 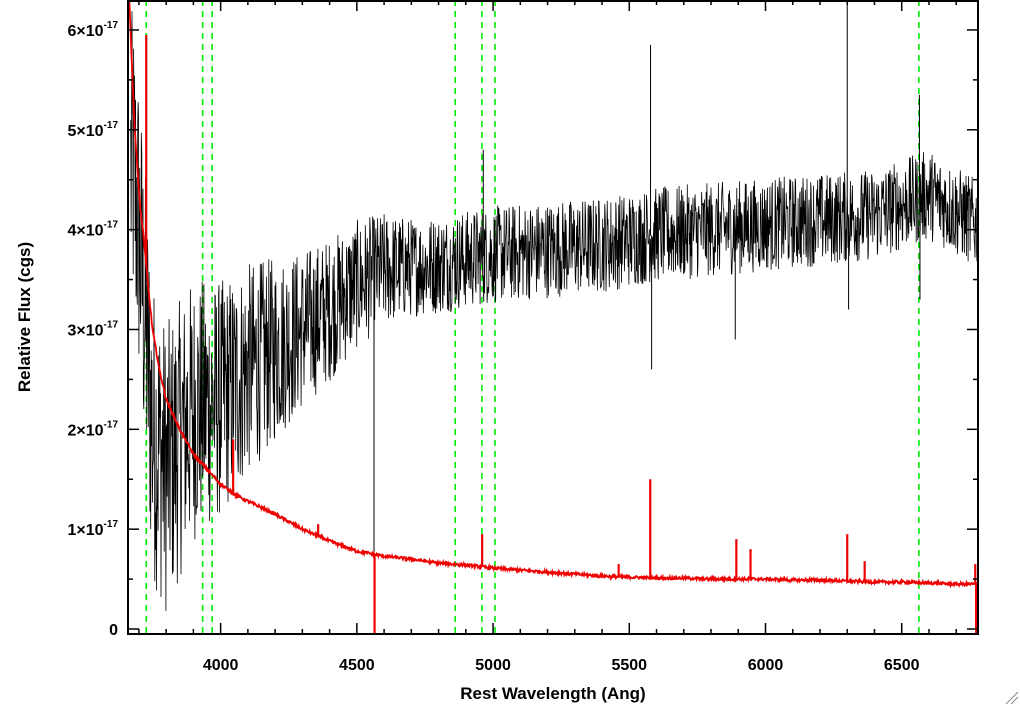 What do you see at coordinates (902, 665) in the screenshot?
I see `x-tick-label: 6500` at bounding box center [902, 665].